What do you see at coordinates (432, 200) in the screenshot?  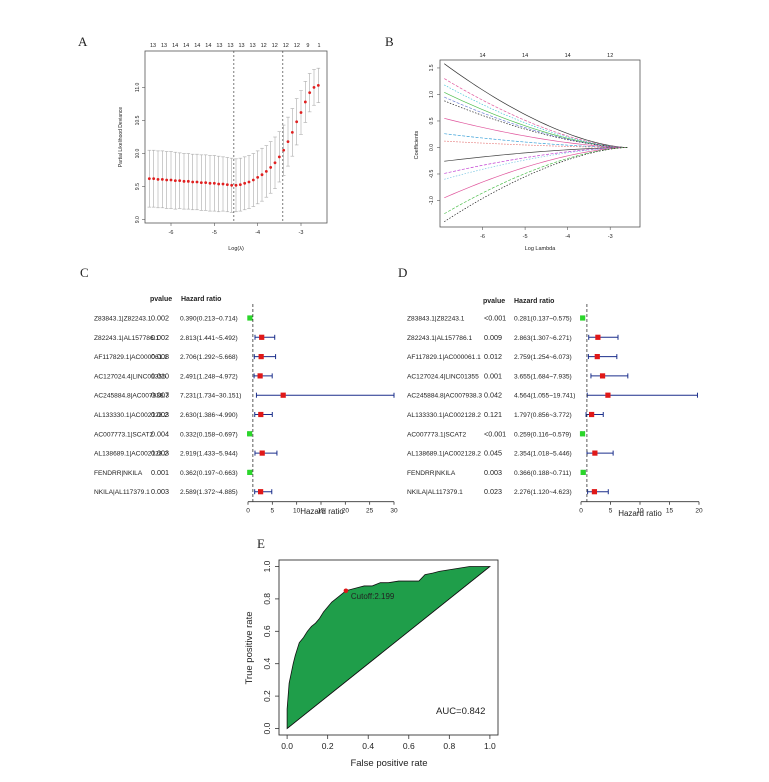 I see `panel-b-y-tick-label: -1.0` at bounding box center [432, 200].